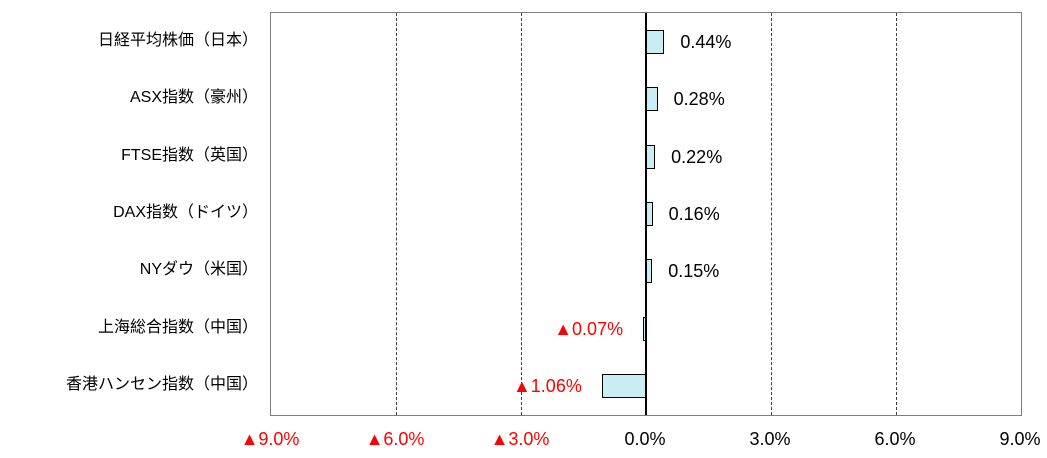 This screenshot has width=1047, height=458. What do you see at coordinates (177, 40) in the screenshot?
I see `category-label: 日経平均株価（日本）` at bounding box center [177, 40].